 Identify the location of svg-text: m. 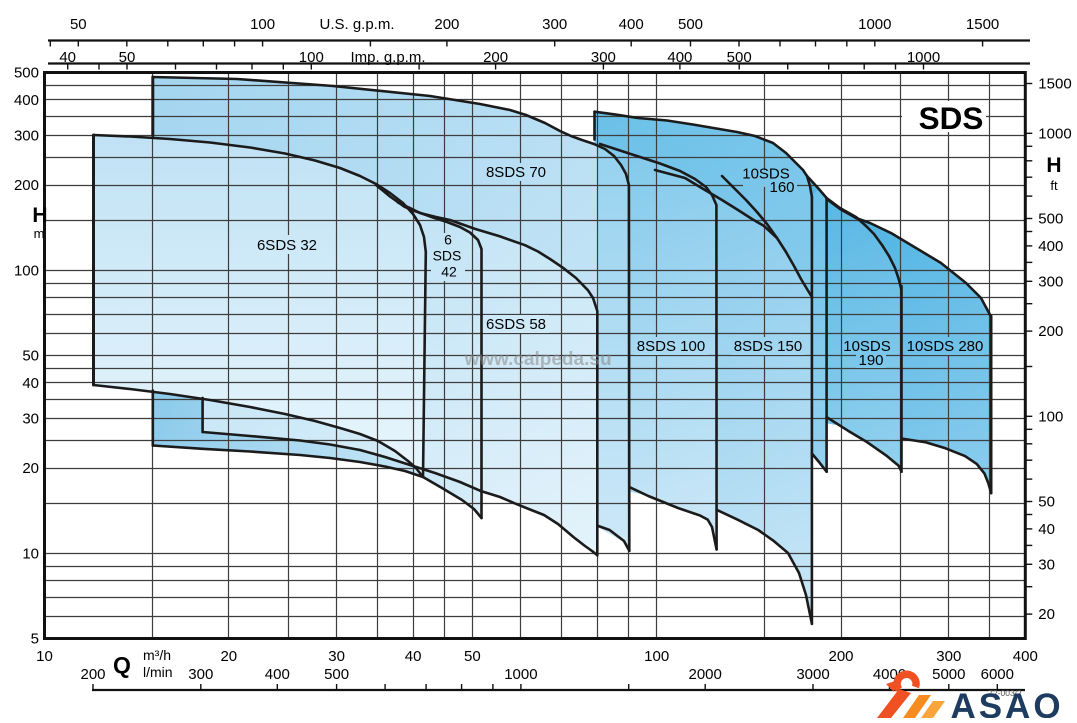
(39, 233).